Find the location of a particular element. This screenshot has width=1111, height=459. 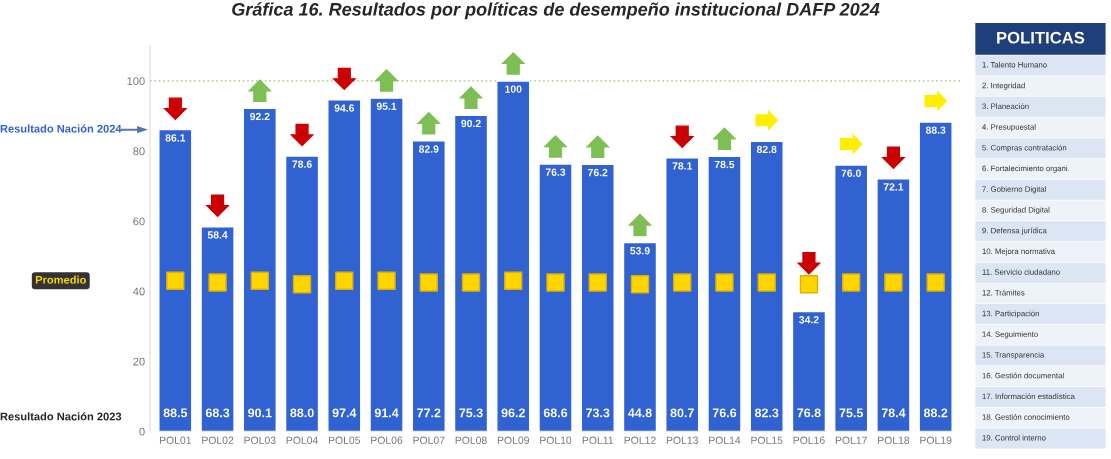

x-tick-label: POL19 is located at coordinates (936, 440).